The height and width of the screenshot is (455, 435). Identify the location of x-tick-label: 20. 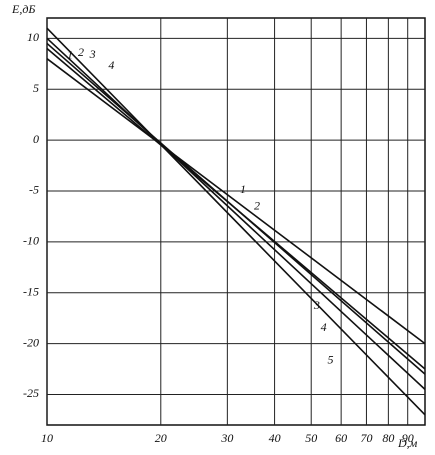
(161, 438).